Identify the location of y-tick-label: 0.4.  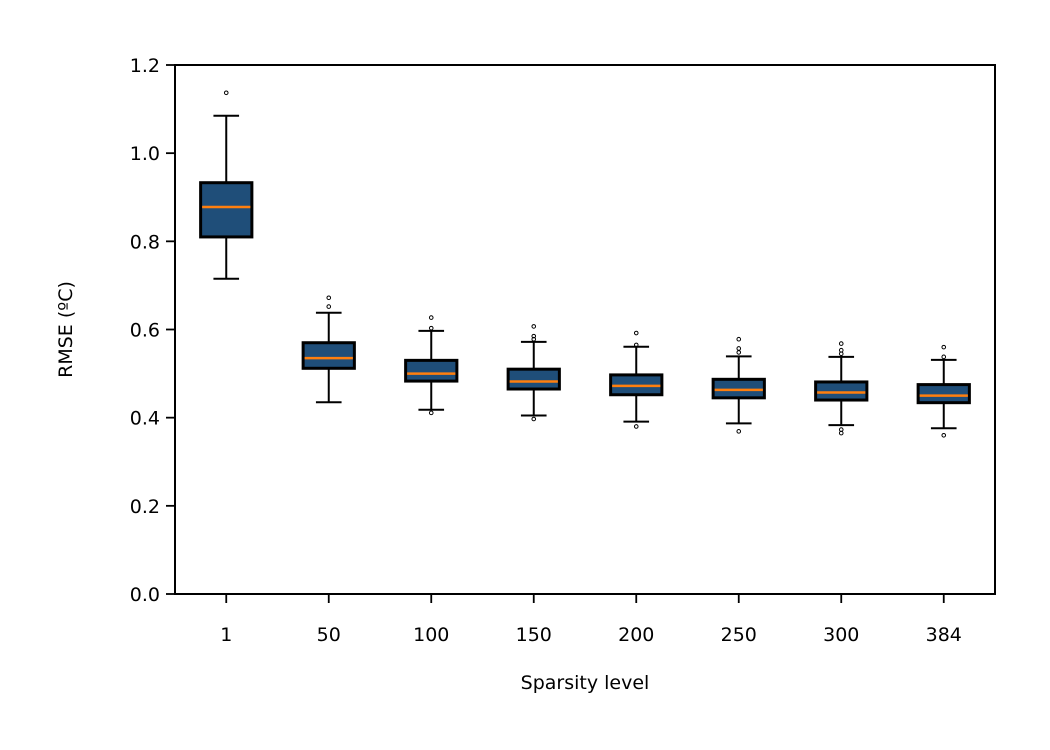
(145, 419).